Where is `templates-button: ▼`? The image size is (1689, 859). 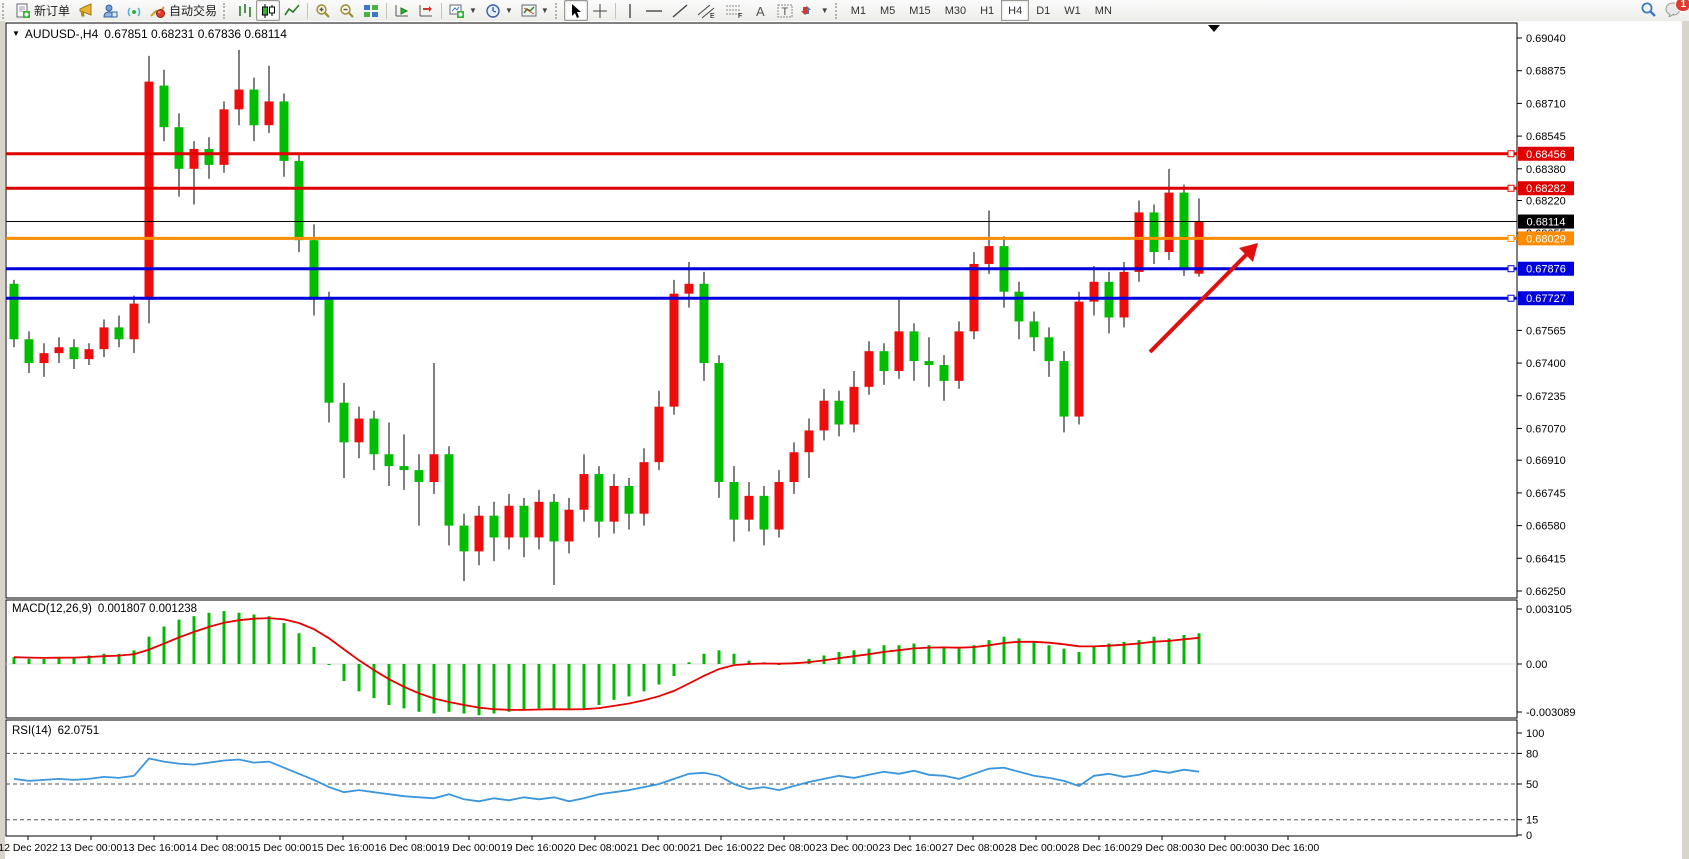
templates-button: ▼ is located at coordinates (535, 10).